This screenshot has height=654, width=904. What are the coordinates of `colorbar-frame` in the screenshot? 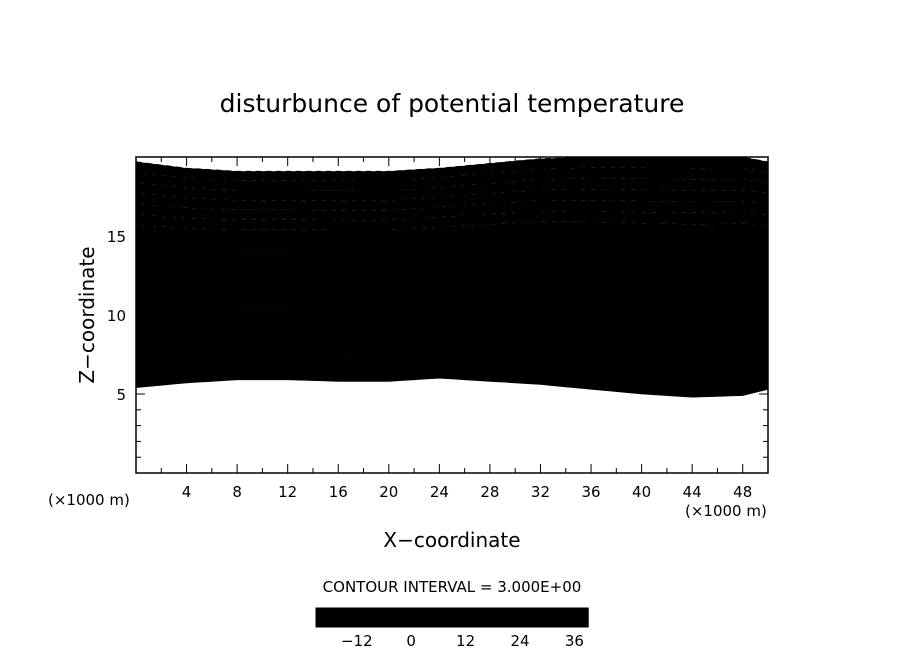 It's located at (452, 617).